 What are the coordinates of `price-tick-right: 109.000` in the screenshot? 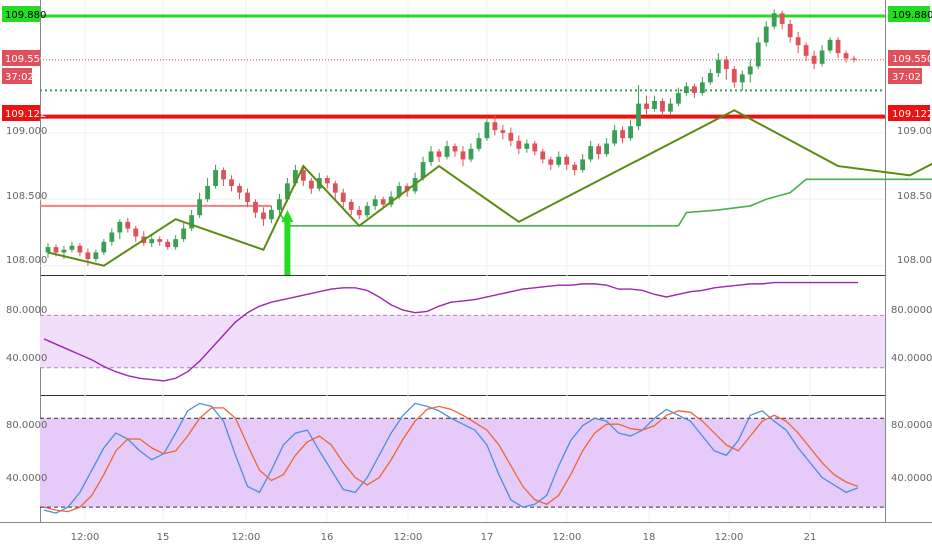 It's located at (914, 131).